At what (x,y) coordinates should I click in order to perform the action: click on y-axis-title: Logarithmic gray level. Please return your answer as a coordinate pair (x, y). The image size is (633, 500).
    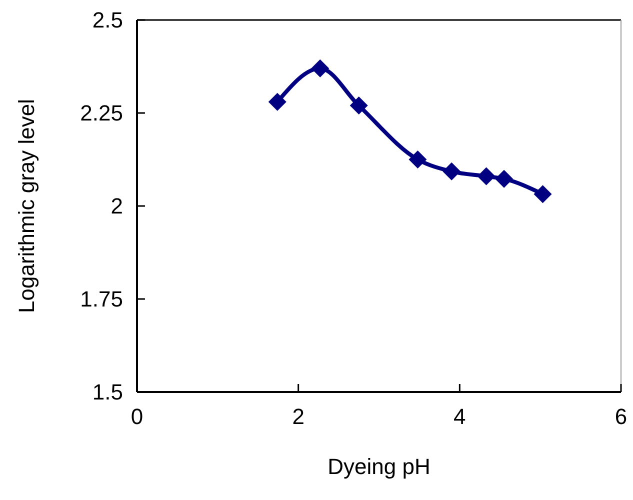
    Looking at the image, I should click on (26, 206).